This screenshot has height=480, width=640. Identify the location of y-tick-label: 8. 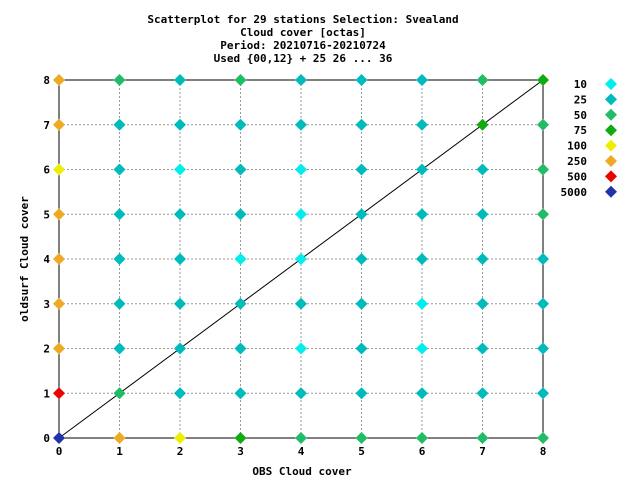
(46, 80).